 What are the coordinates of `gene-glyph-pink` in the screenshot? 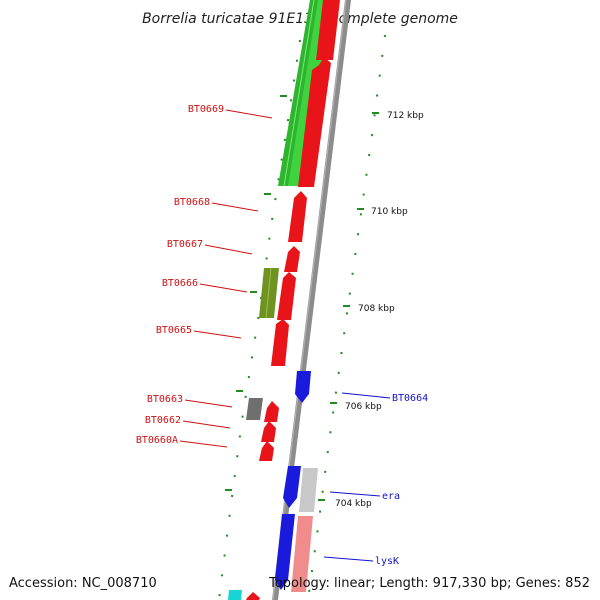 It's located at (302, 554).